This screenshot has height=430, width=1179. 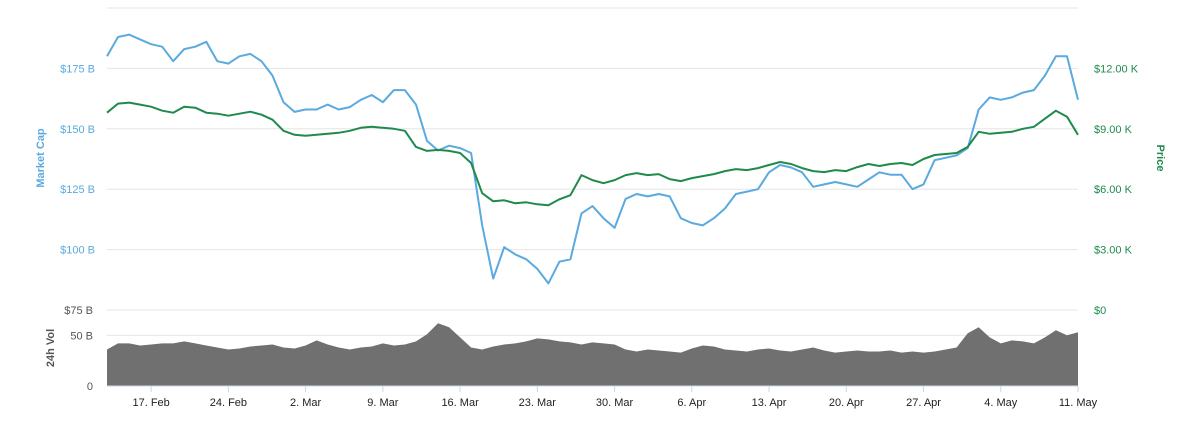 What do you see at coordinates (1113, 251) in the screenshot?
I see `price-tick-label: $3.00 K` at bounding box center [1113, 251].